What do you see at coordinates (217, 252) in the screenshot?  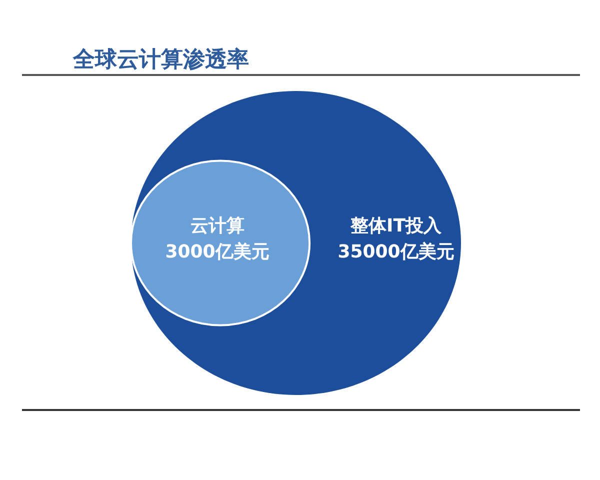 I see `data-label: 3000亿美元` at bounding box center [217, 252].